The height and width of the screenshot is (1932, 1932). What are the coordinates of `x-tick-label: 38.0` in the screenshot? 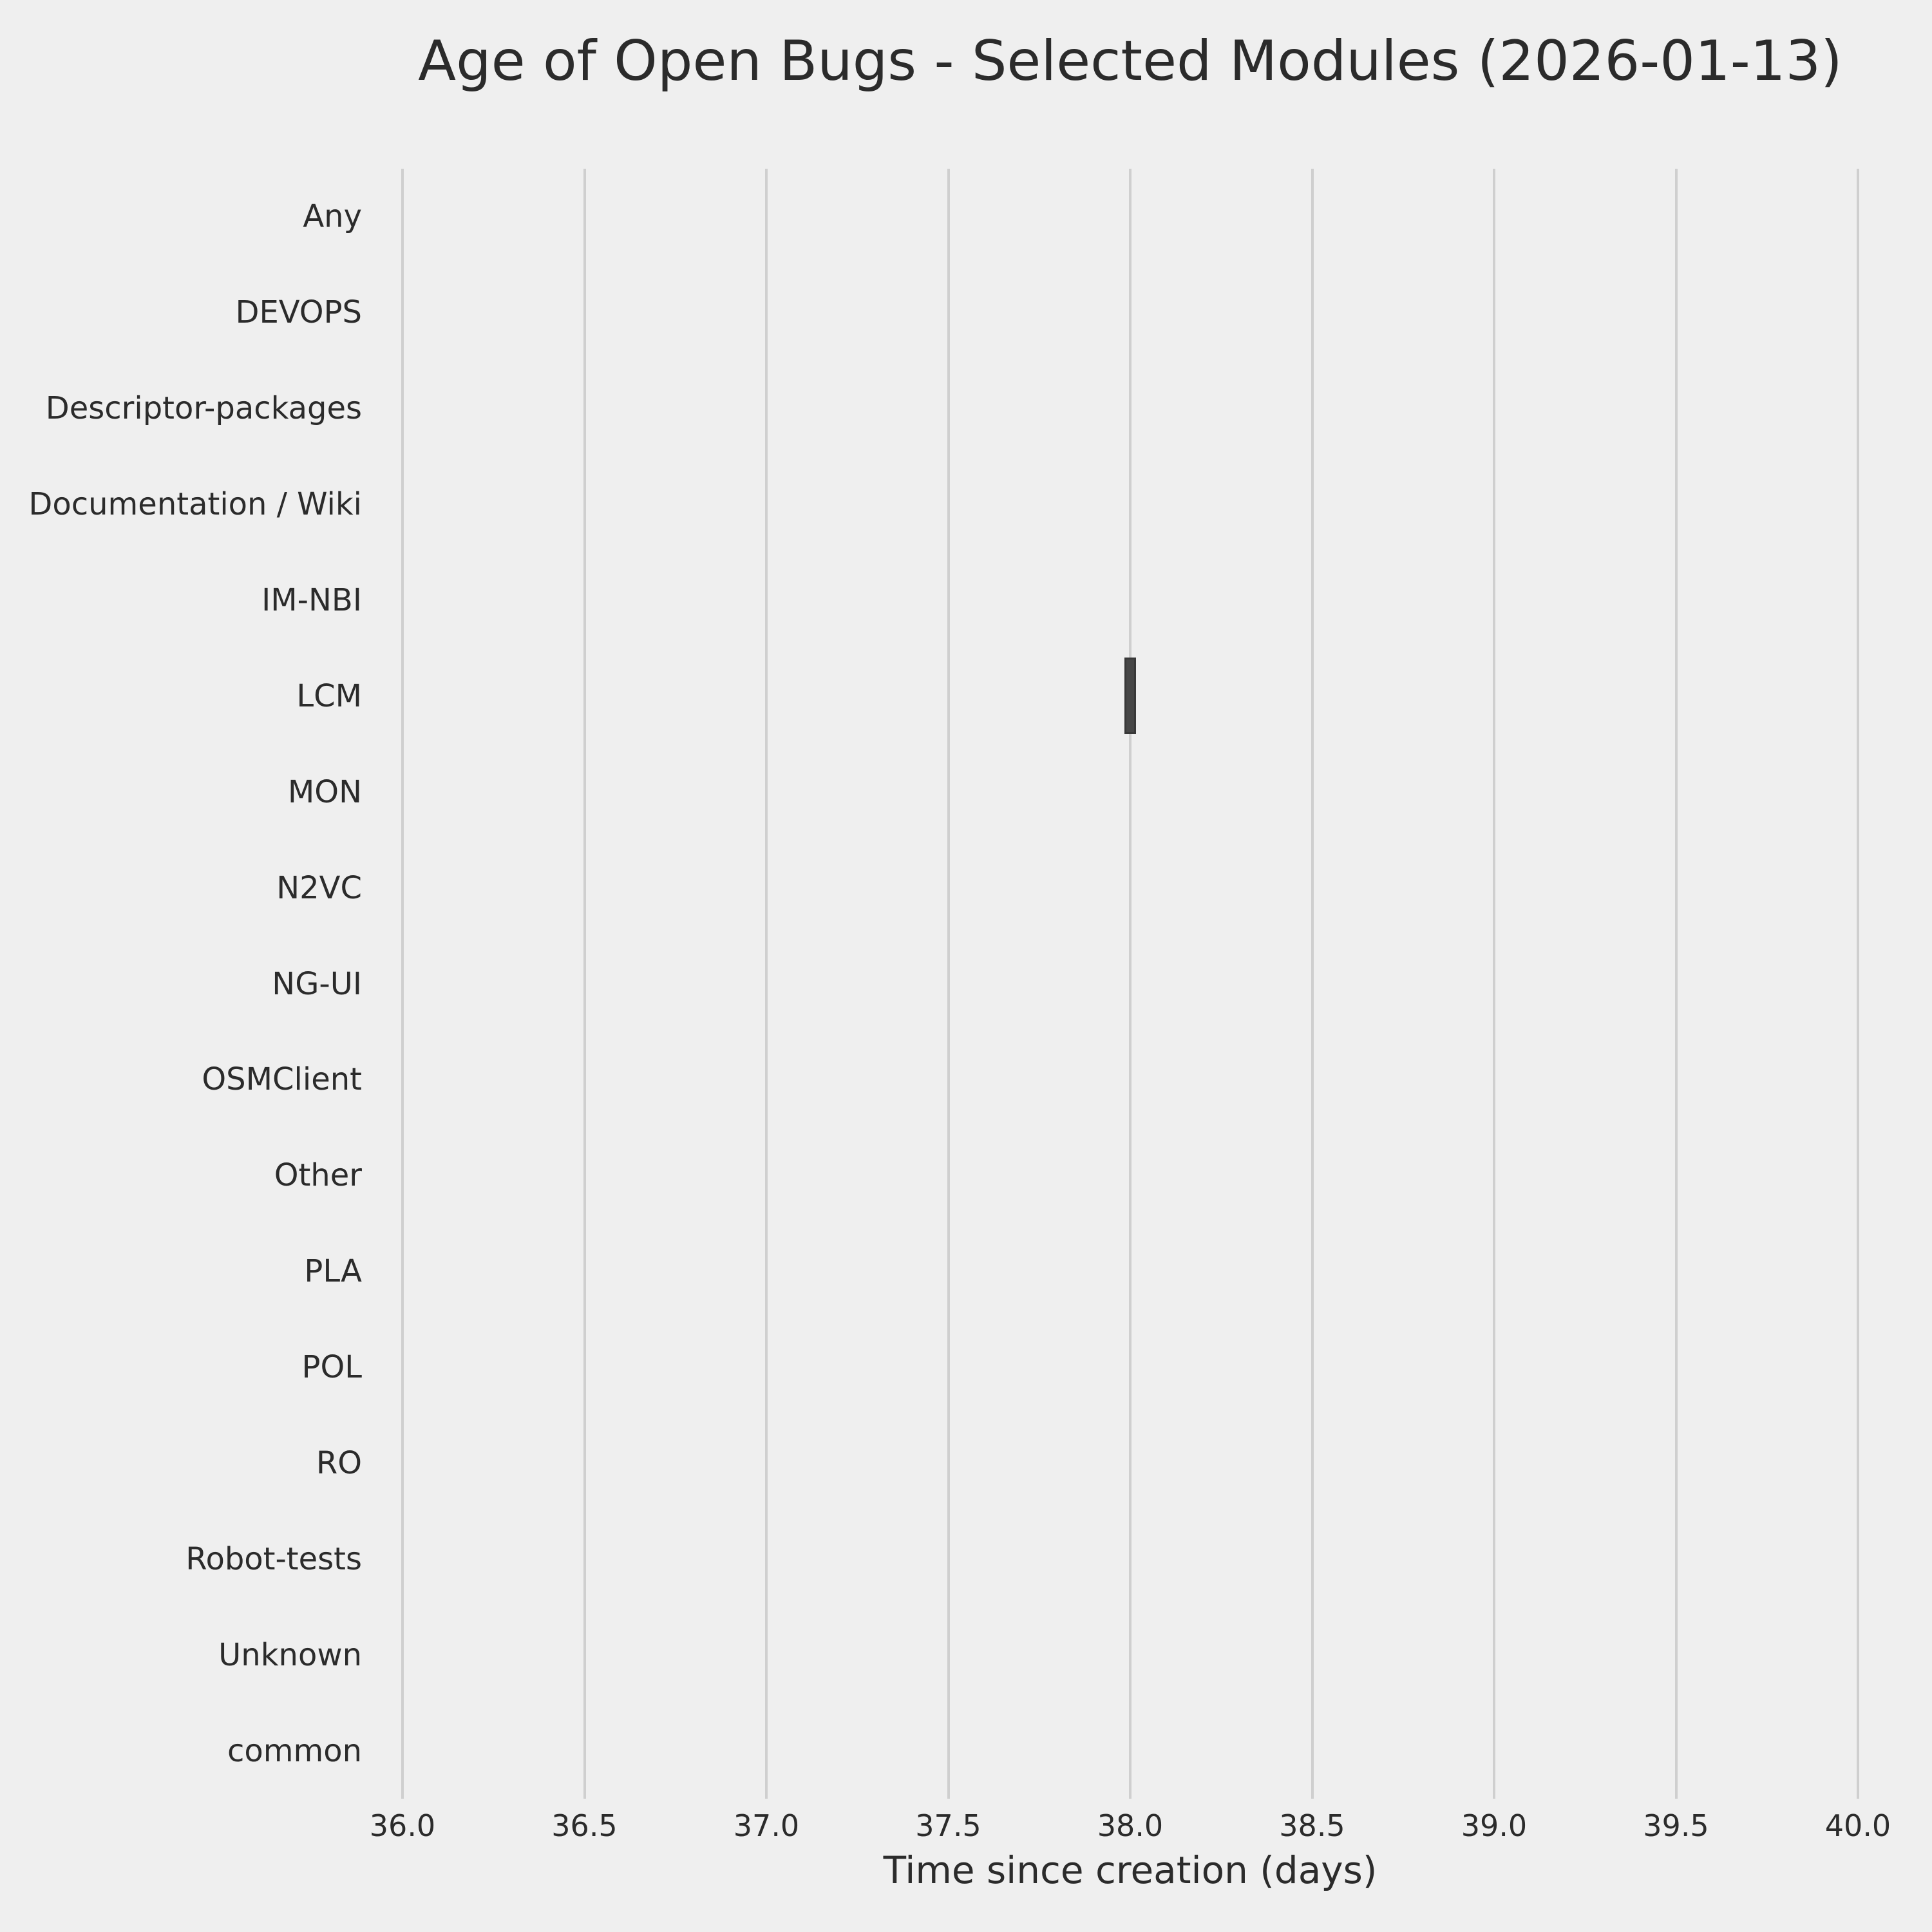 It's located at (1130, 1826).